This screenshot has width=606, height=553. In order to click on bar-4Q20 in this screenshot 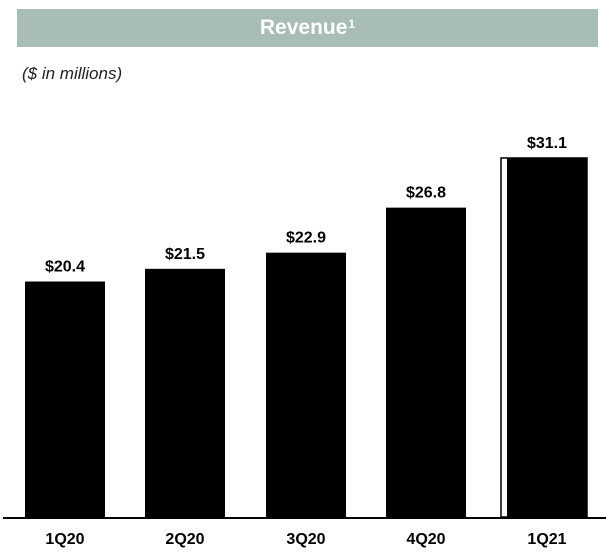, I will do `click(426, 362)`.